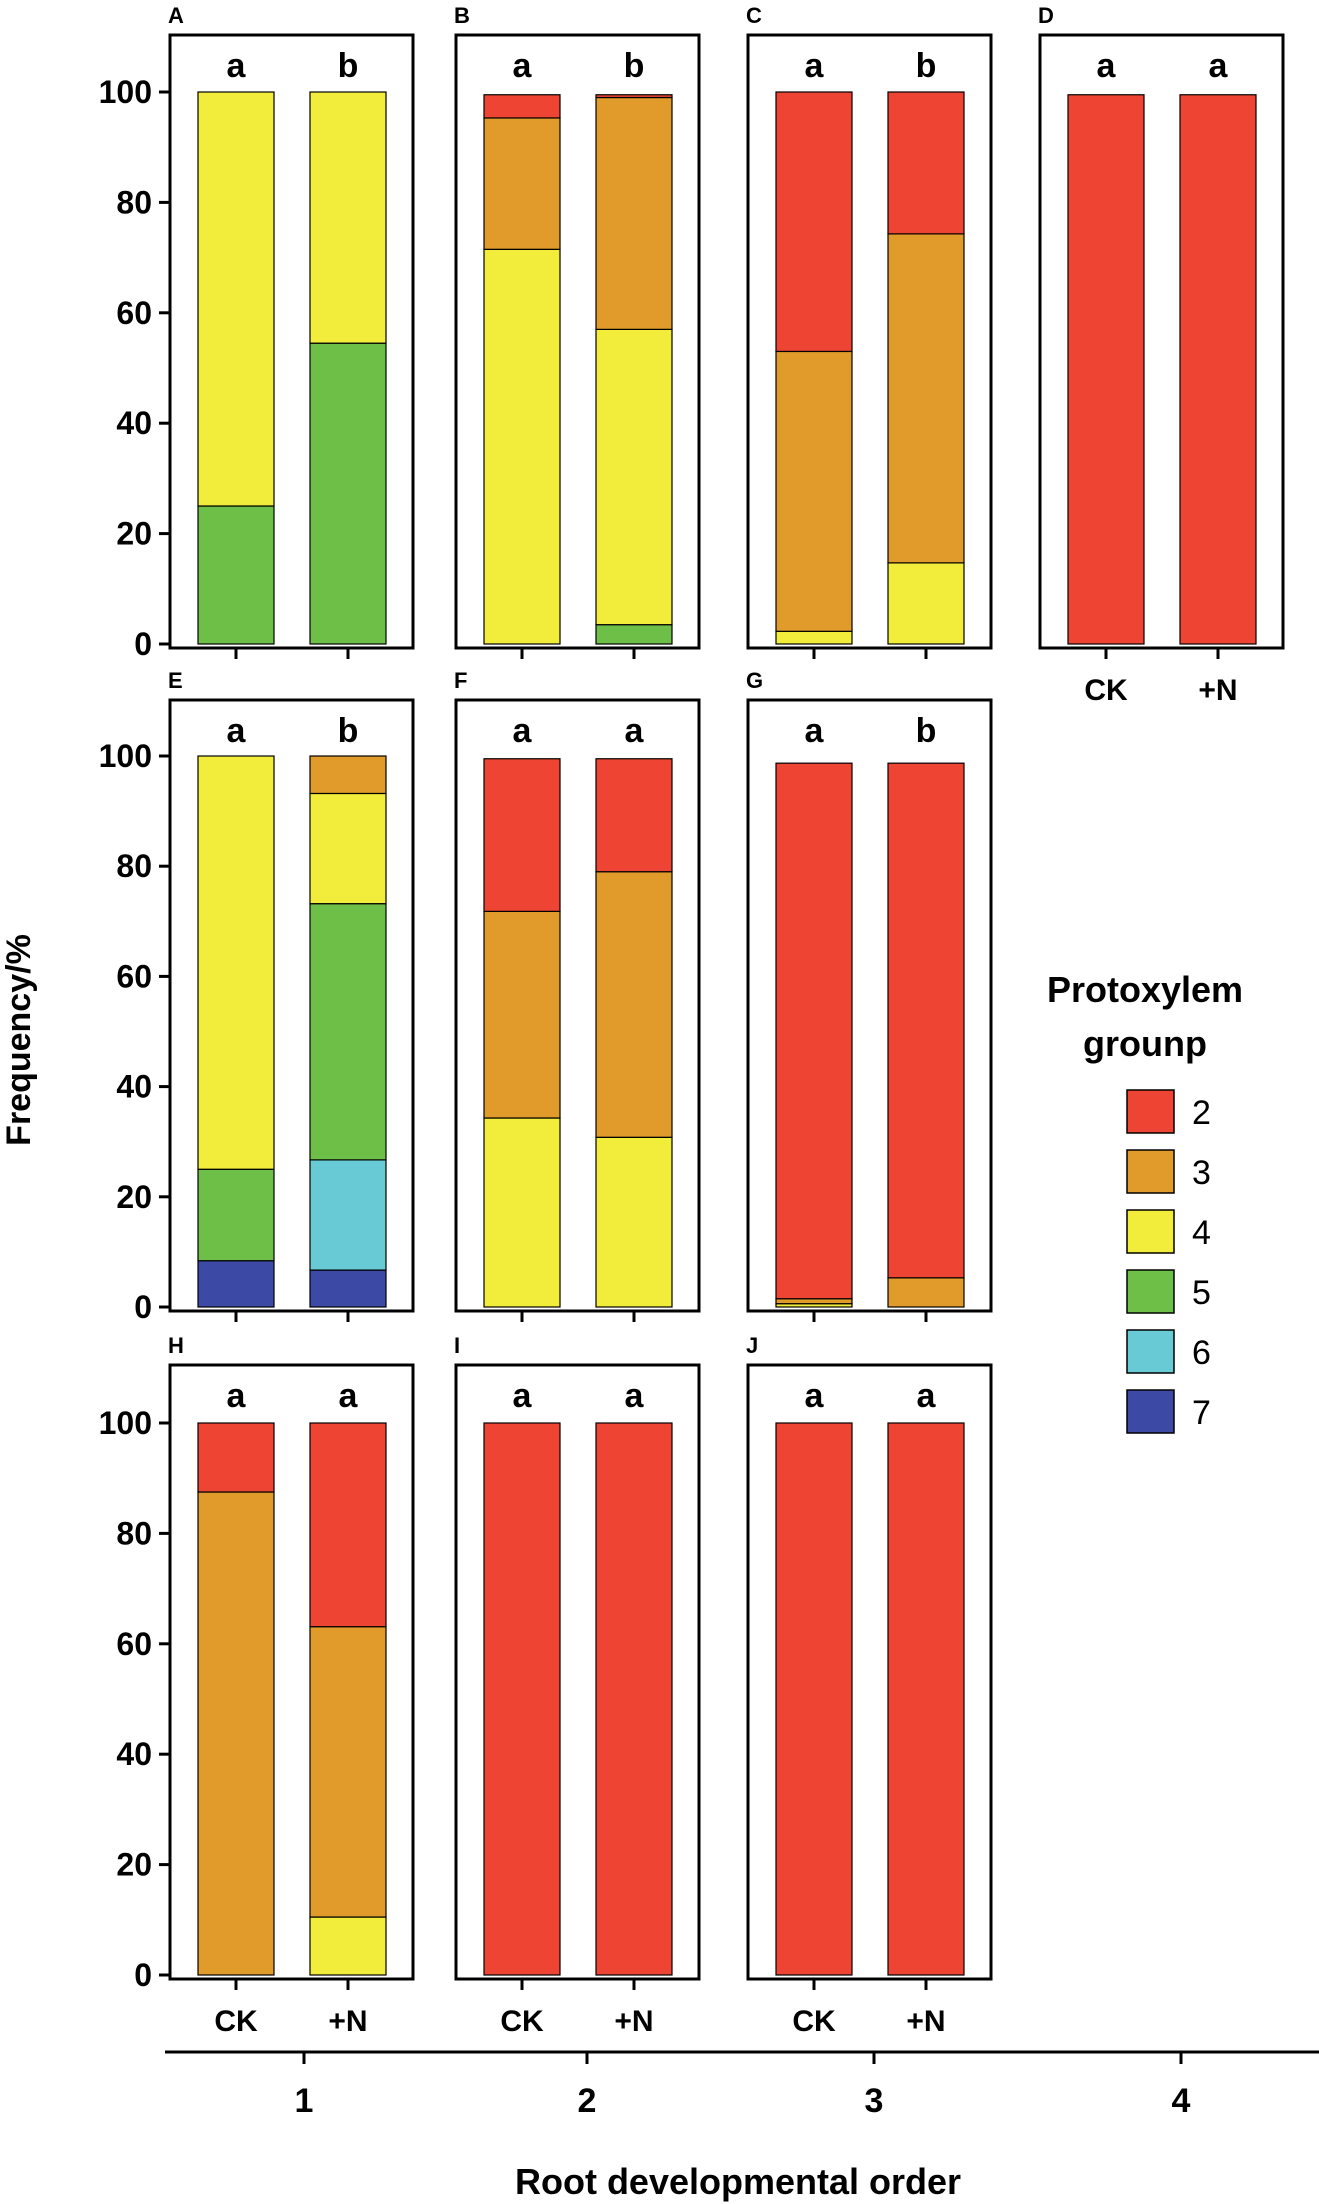 The width and height of the screenshot is (1319, 2204). What do you see at coordinates (134, 1644) in the screenshot?
I see `y-tick-label: 60` at bounding box center [134, 1644].